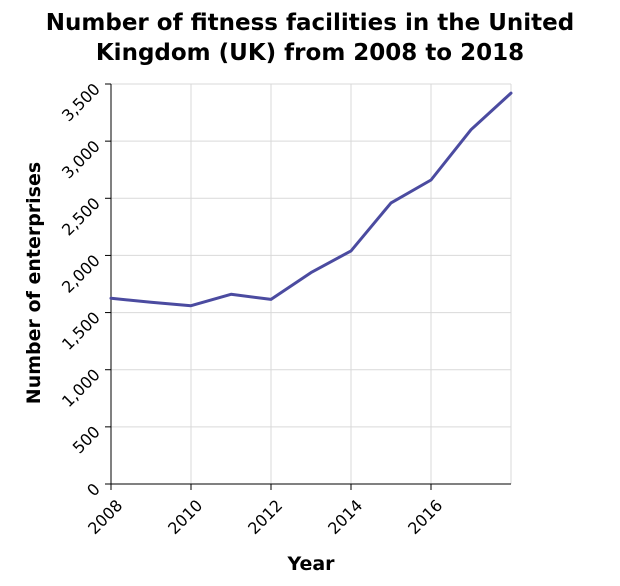 This screenshot has height=586, width=620. I want to click on x-axis-label: Year, so click(310, 564).